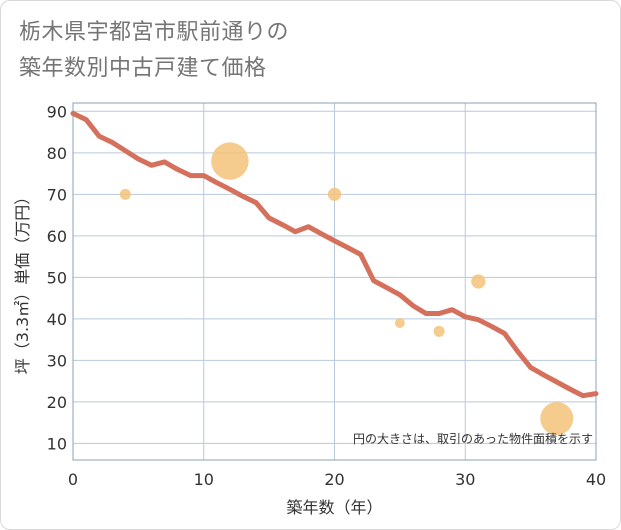  Describe the element at coordinates (334, 479) in the screenshot. I see `x-tick-label: 20` at that location.